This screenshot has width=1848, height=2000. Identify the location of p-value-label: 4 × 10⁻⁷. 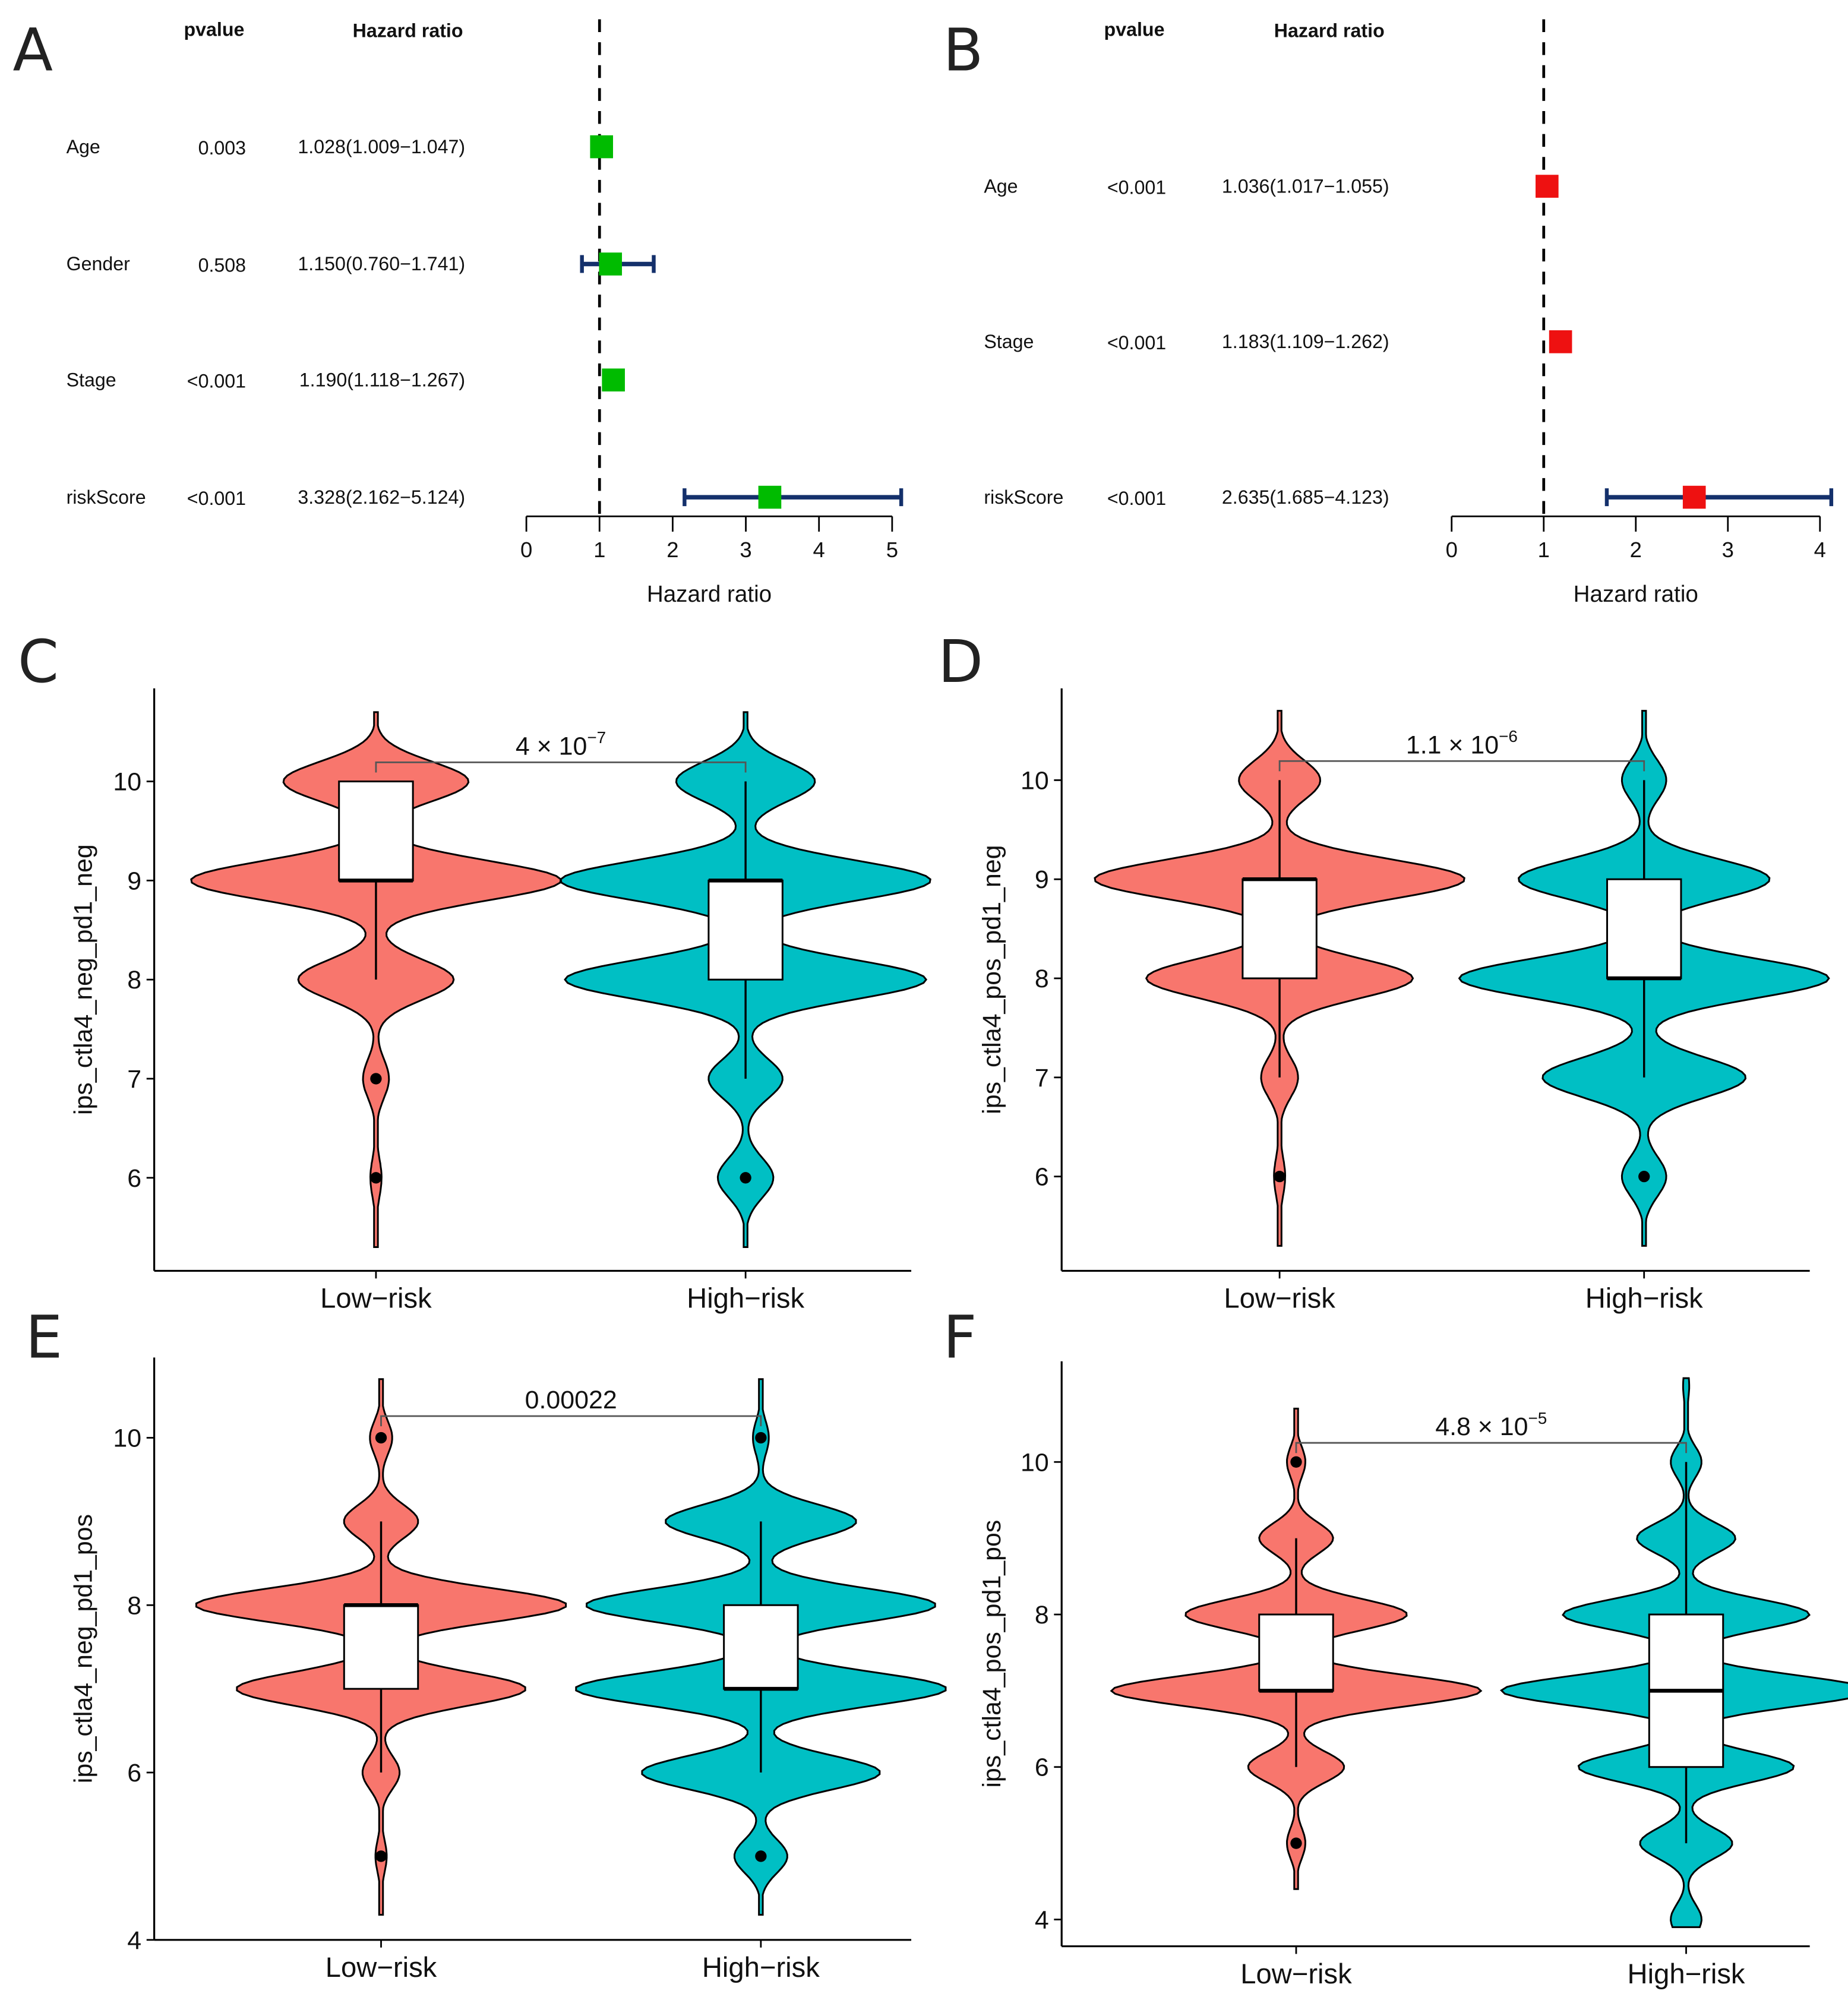
(561, 744).